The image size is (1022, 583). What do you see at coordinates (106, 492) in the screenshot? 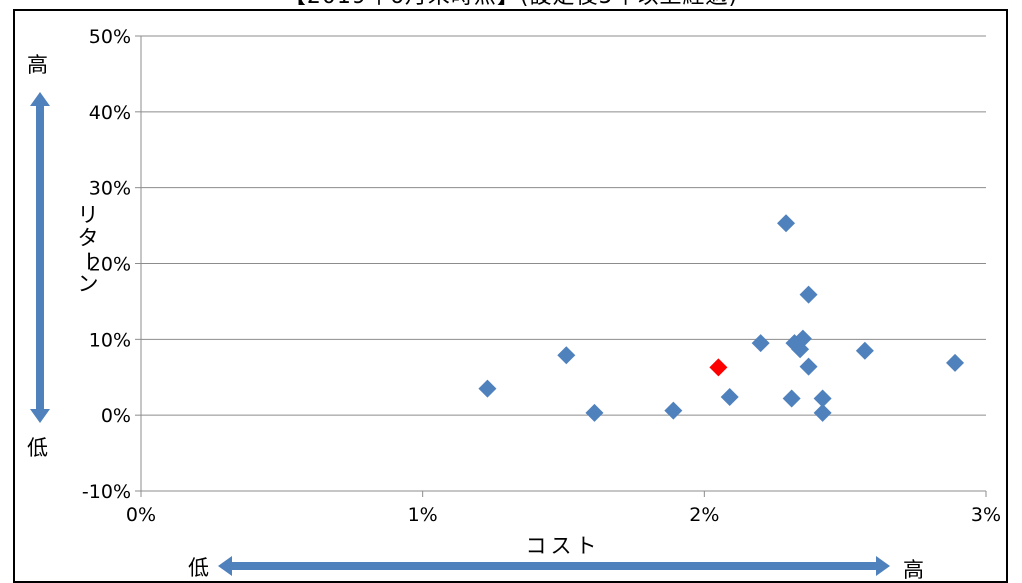
I see `y-tick-label: -10%` at bounding box center [106, 492].